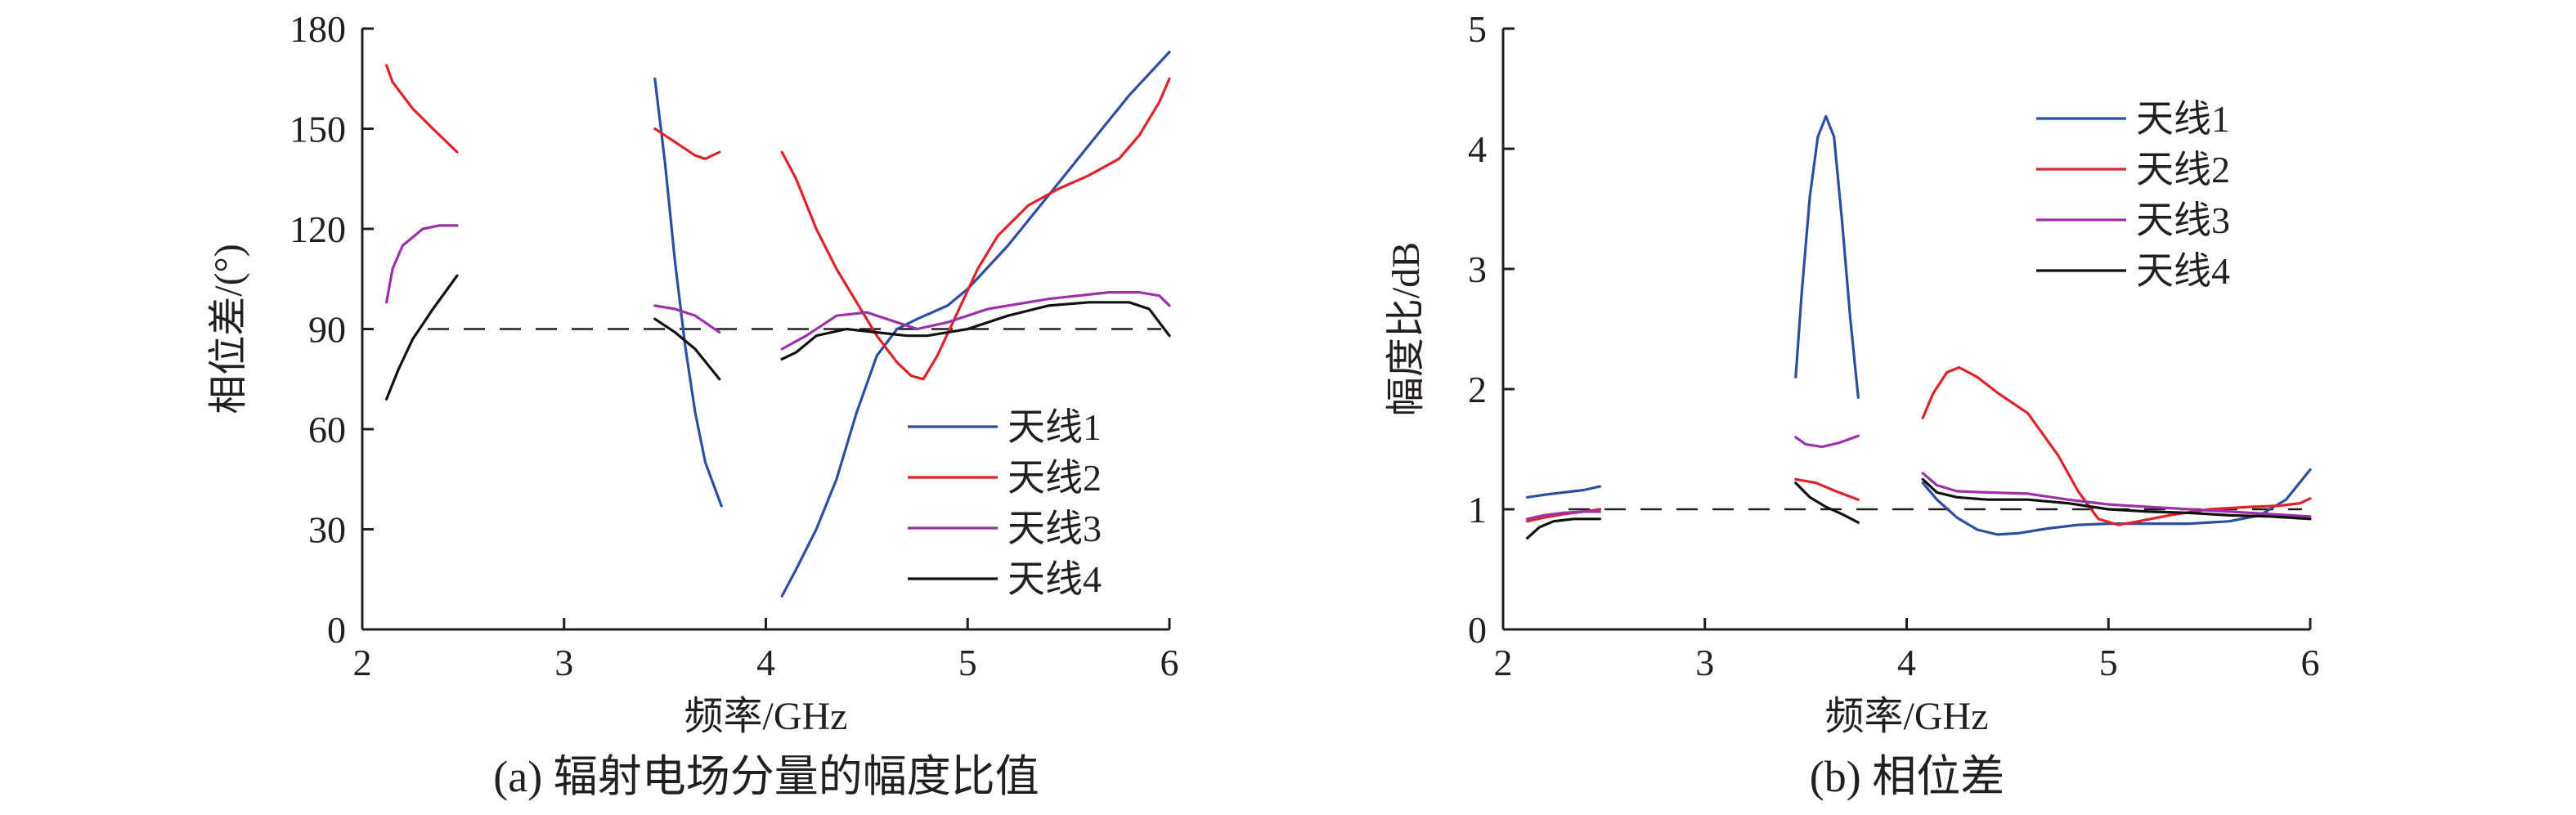 This screenshot has height=815, width=2576. What do you see at coordinates (327, 429) in the screenshot?
I see `chart-a-y-tick-label: 60` at bounding box center [327, 429].